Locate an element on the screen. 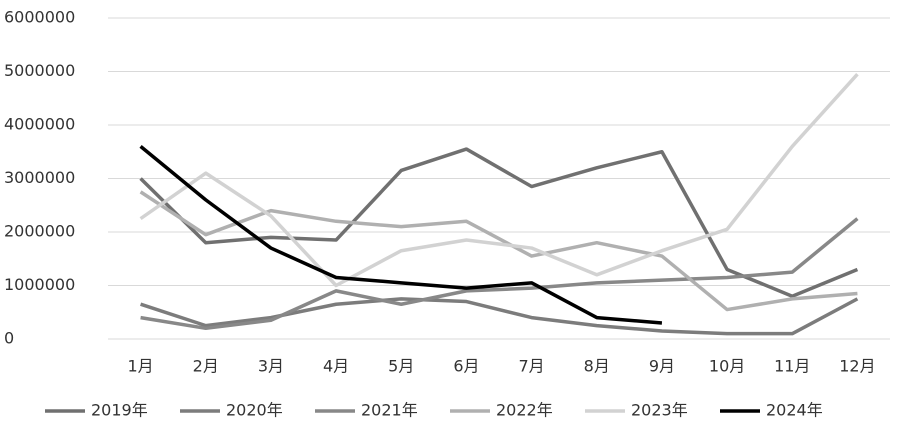  y-tick-label: 4000000 is located at coordinates (39, 124).